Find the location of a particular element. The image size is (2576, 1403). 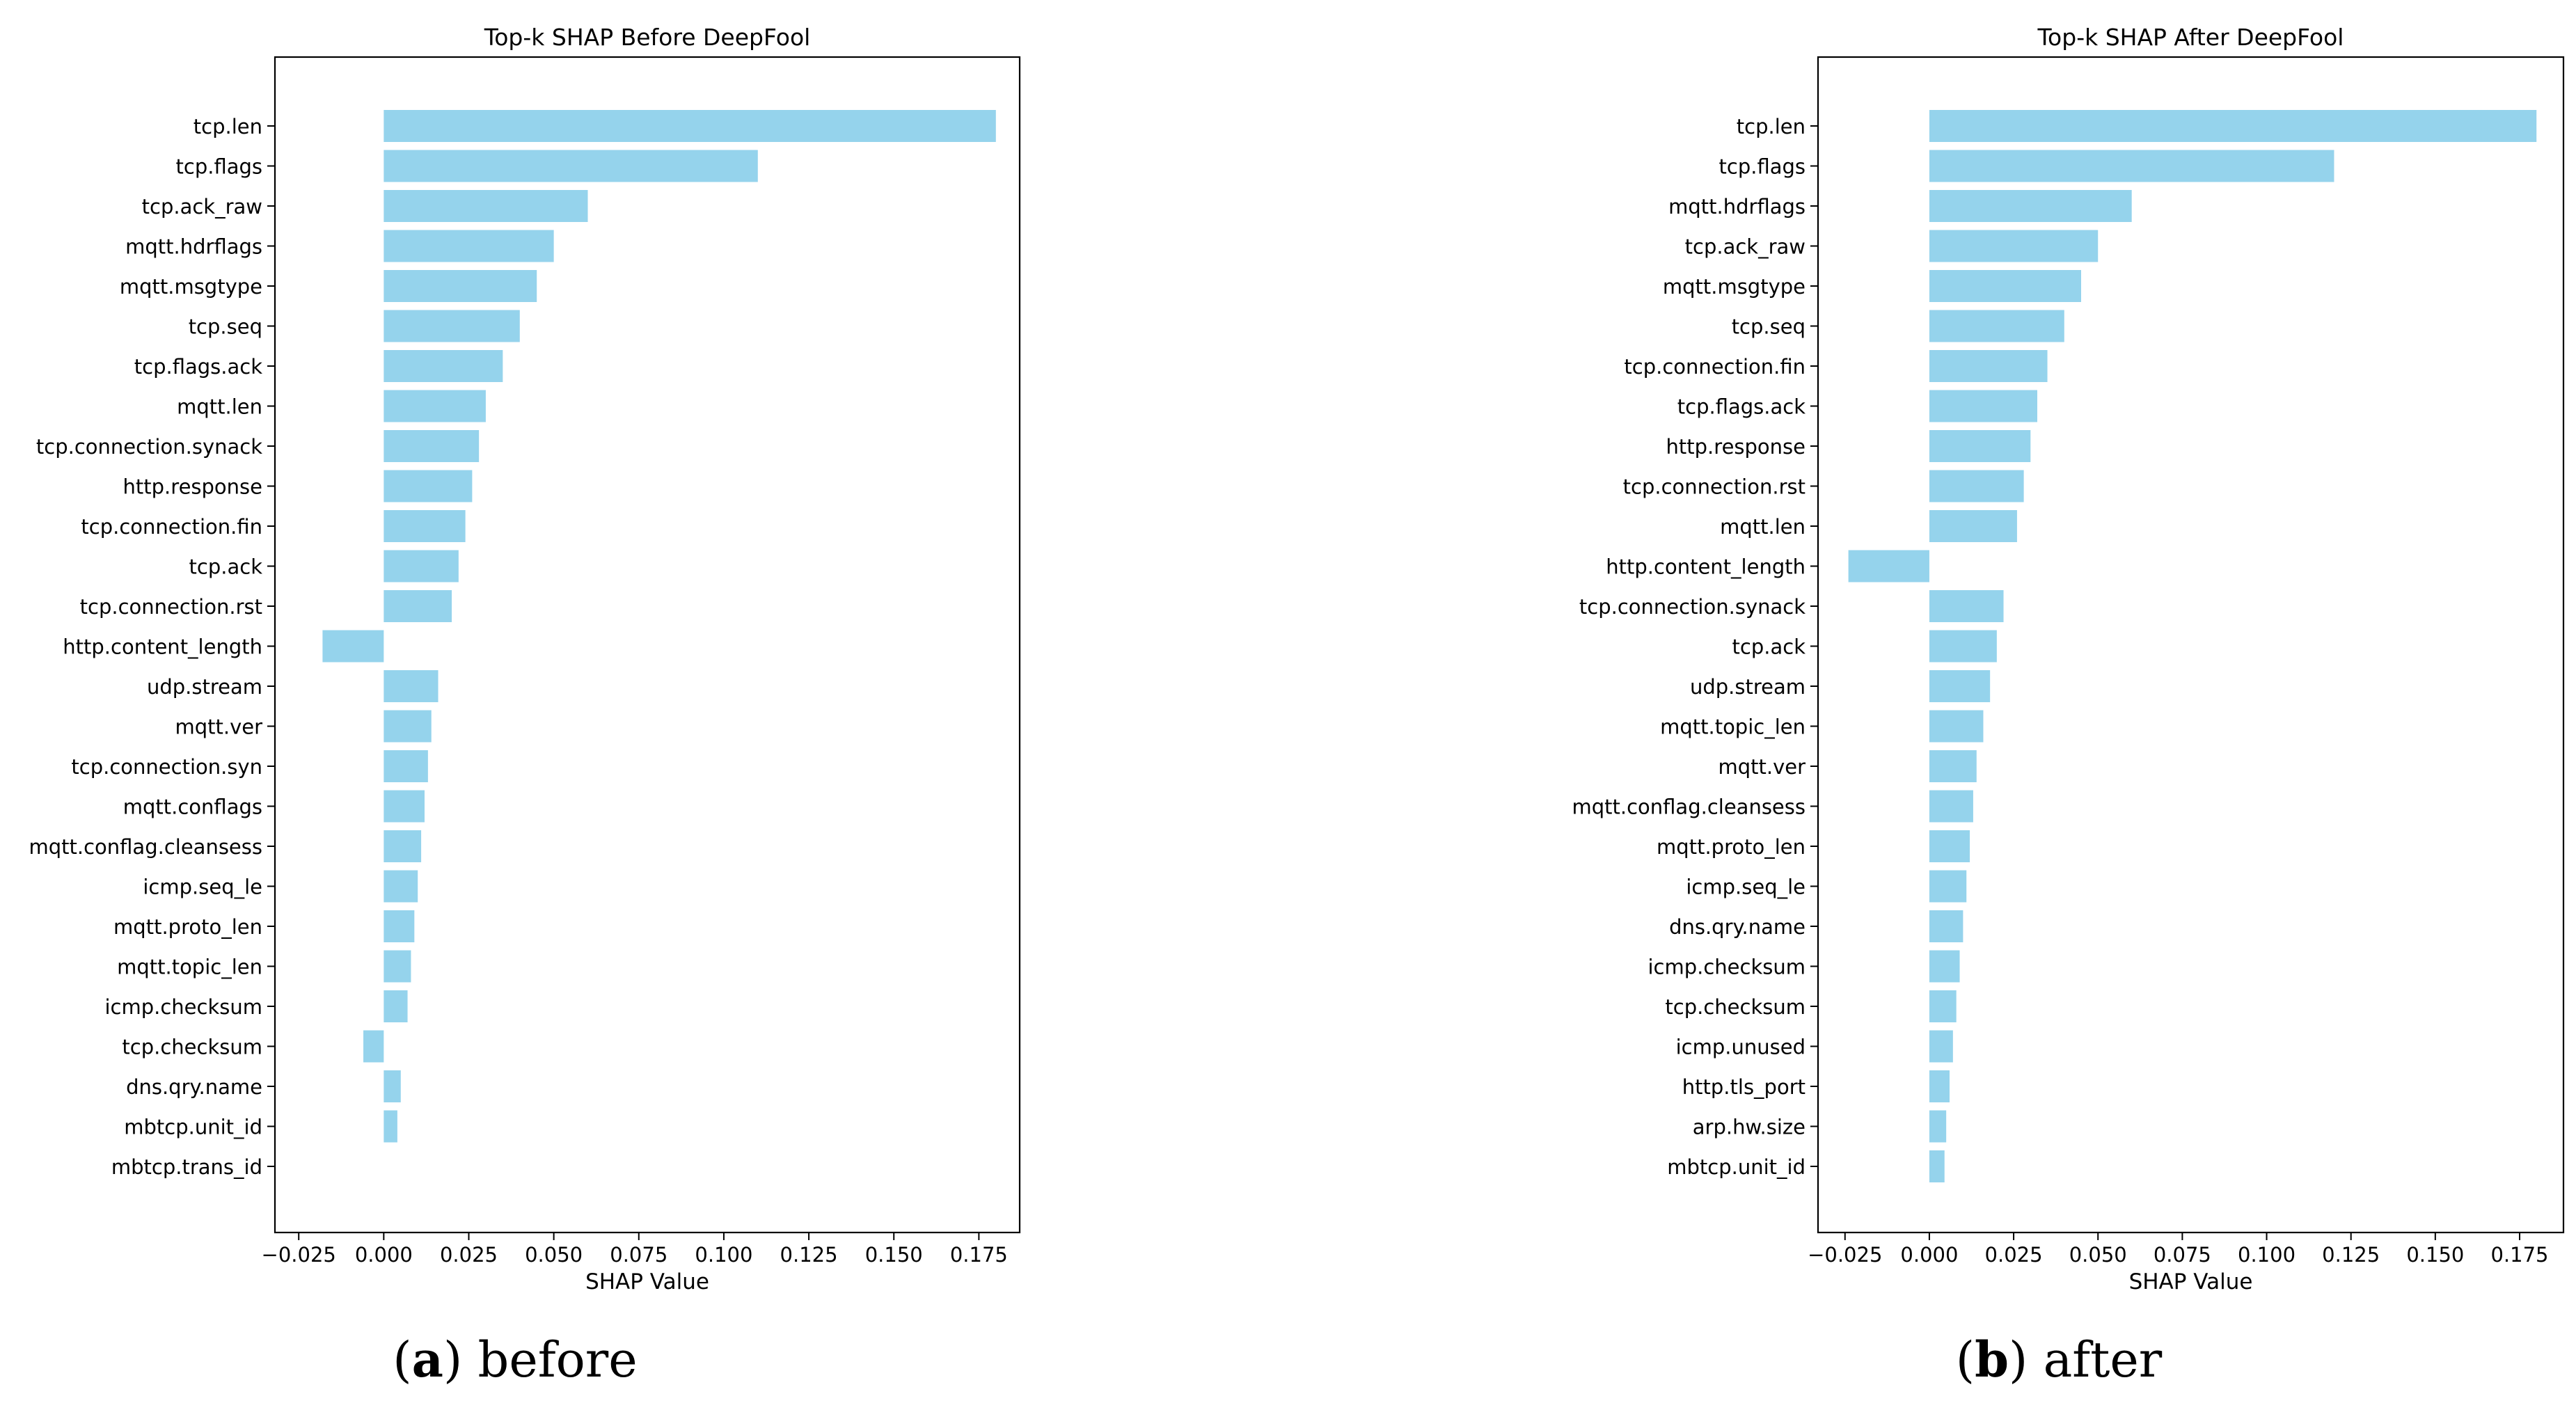

subfigure-caption: (a) before is located at coordinates (515, 1359).